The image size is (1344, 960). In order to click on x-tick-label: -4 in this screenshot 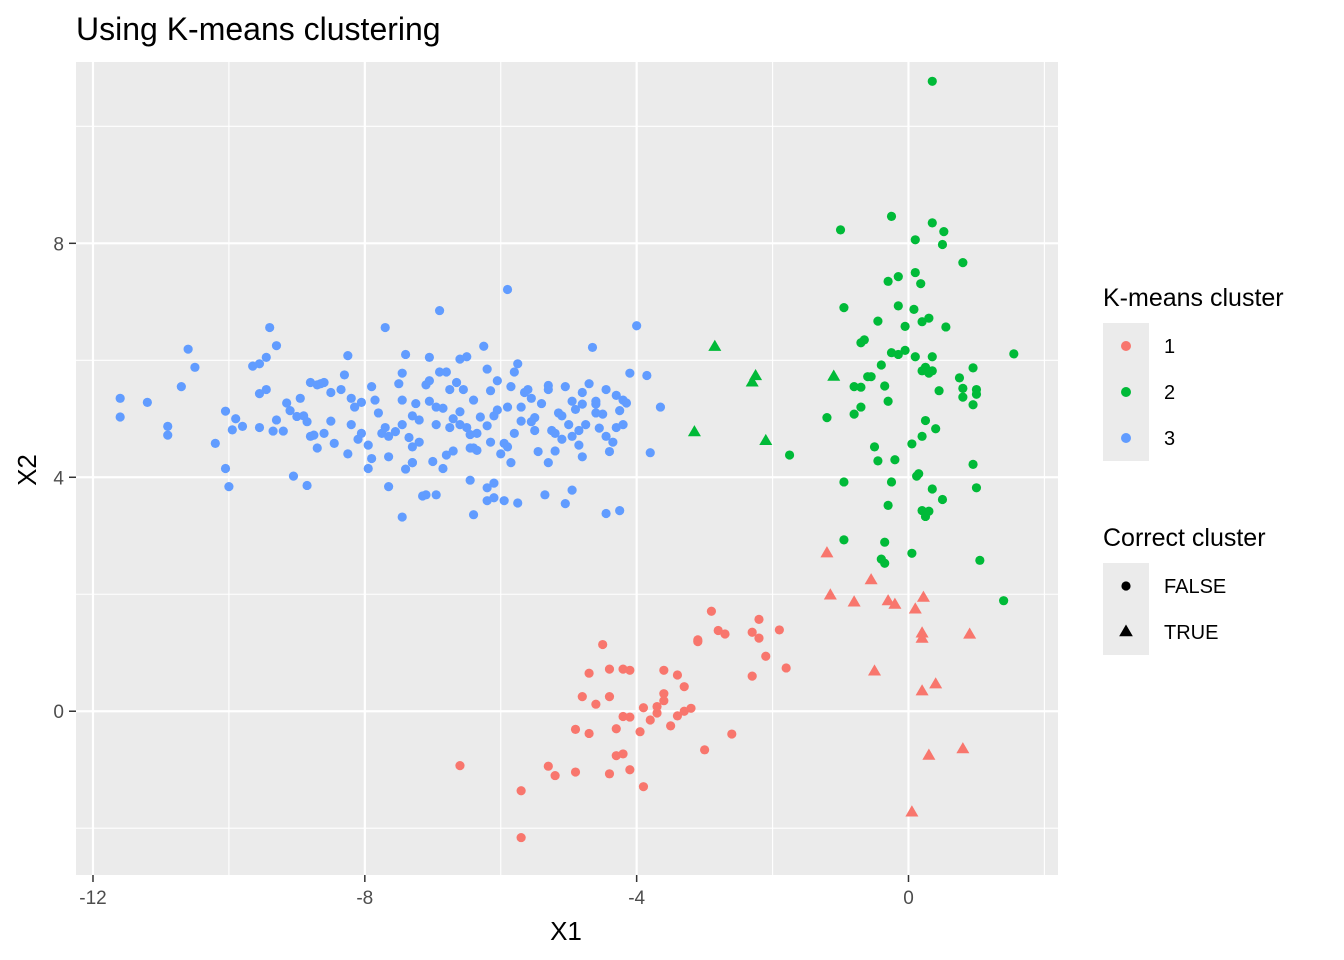, I will do `click(636, 898)`.